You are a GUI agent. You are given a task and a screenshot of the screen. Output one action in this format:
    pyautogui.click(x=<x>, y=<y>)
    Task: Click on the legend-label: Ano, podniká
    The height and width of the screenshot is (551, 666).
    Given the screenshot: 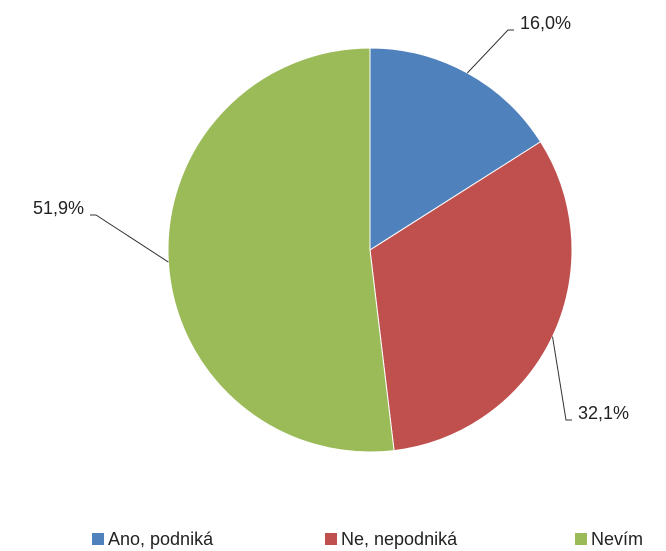 What is the action you would take?
    pyautogui.click(x=161, y=539)
    